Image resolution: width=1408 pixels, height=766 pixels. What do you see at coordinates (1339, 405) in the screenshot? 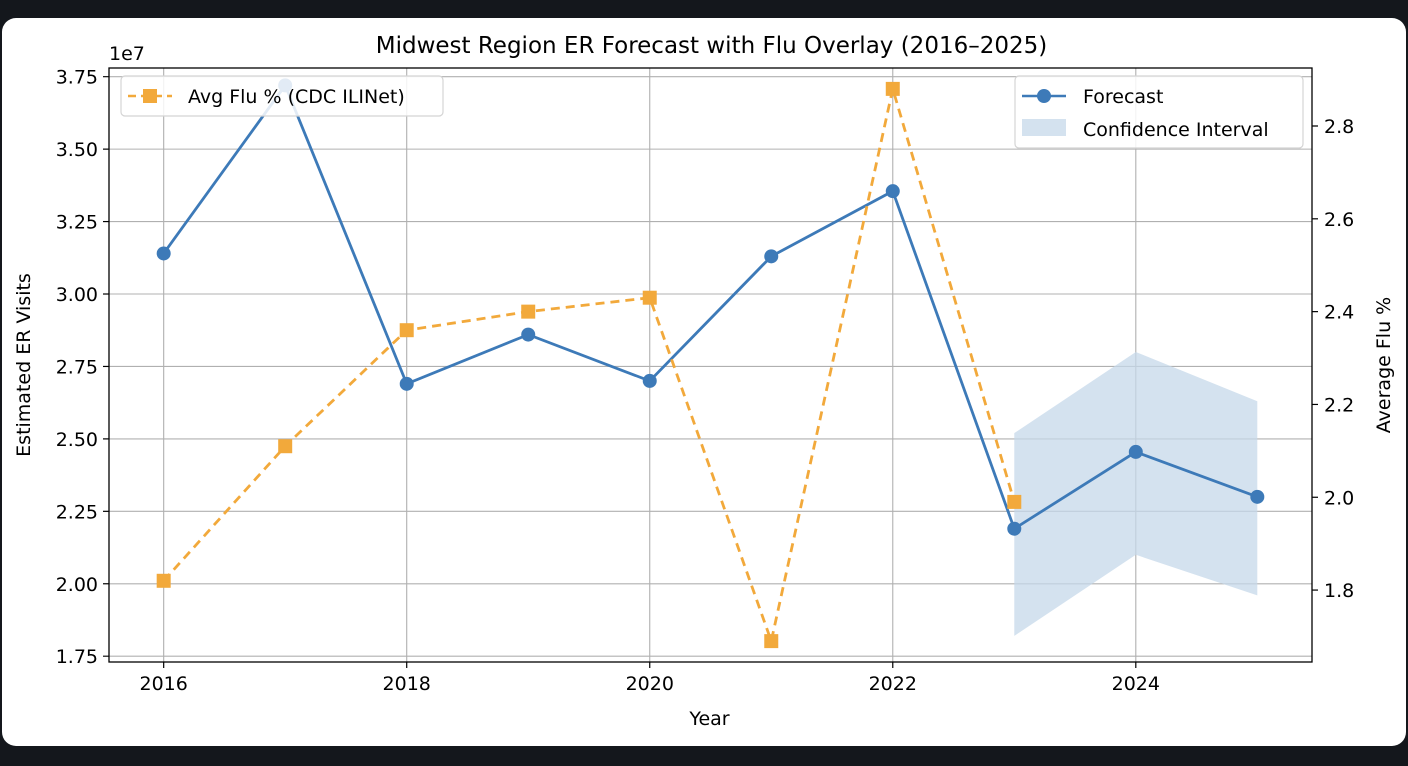
I see `y-right-tick-label: 2.2` at bounding box center [1339, 405].